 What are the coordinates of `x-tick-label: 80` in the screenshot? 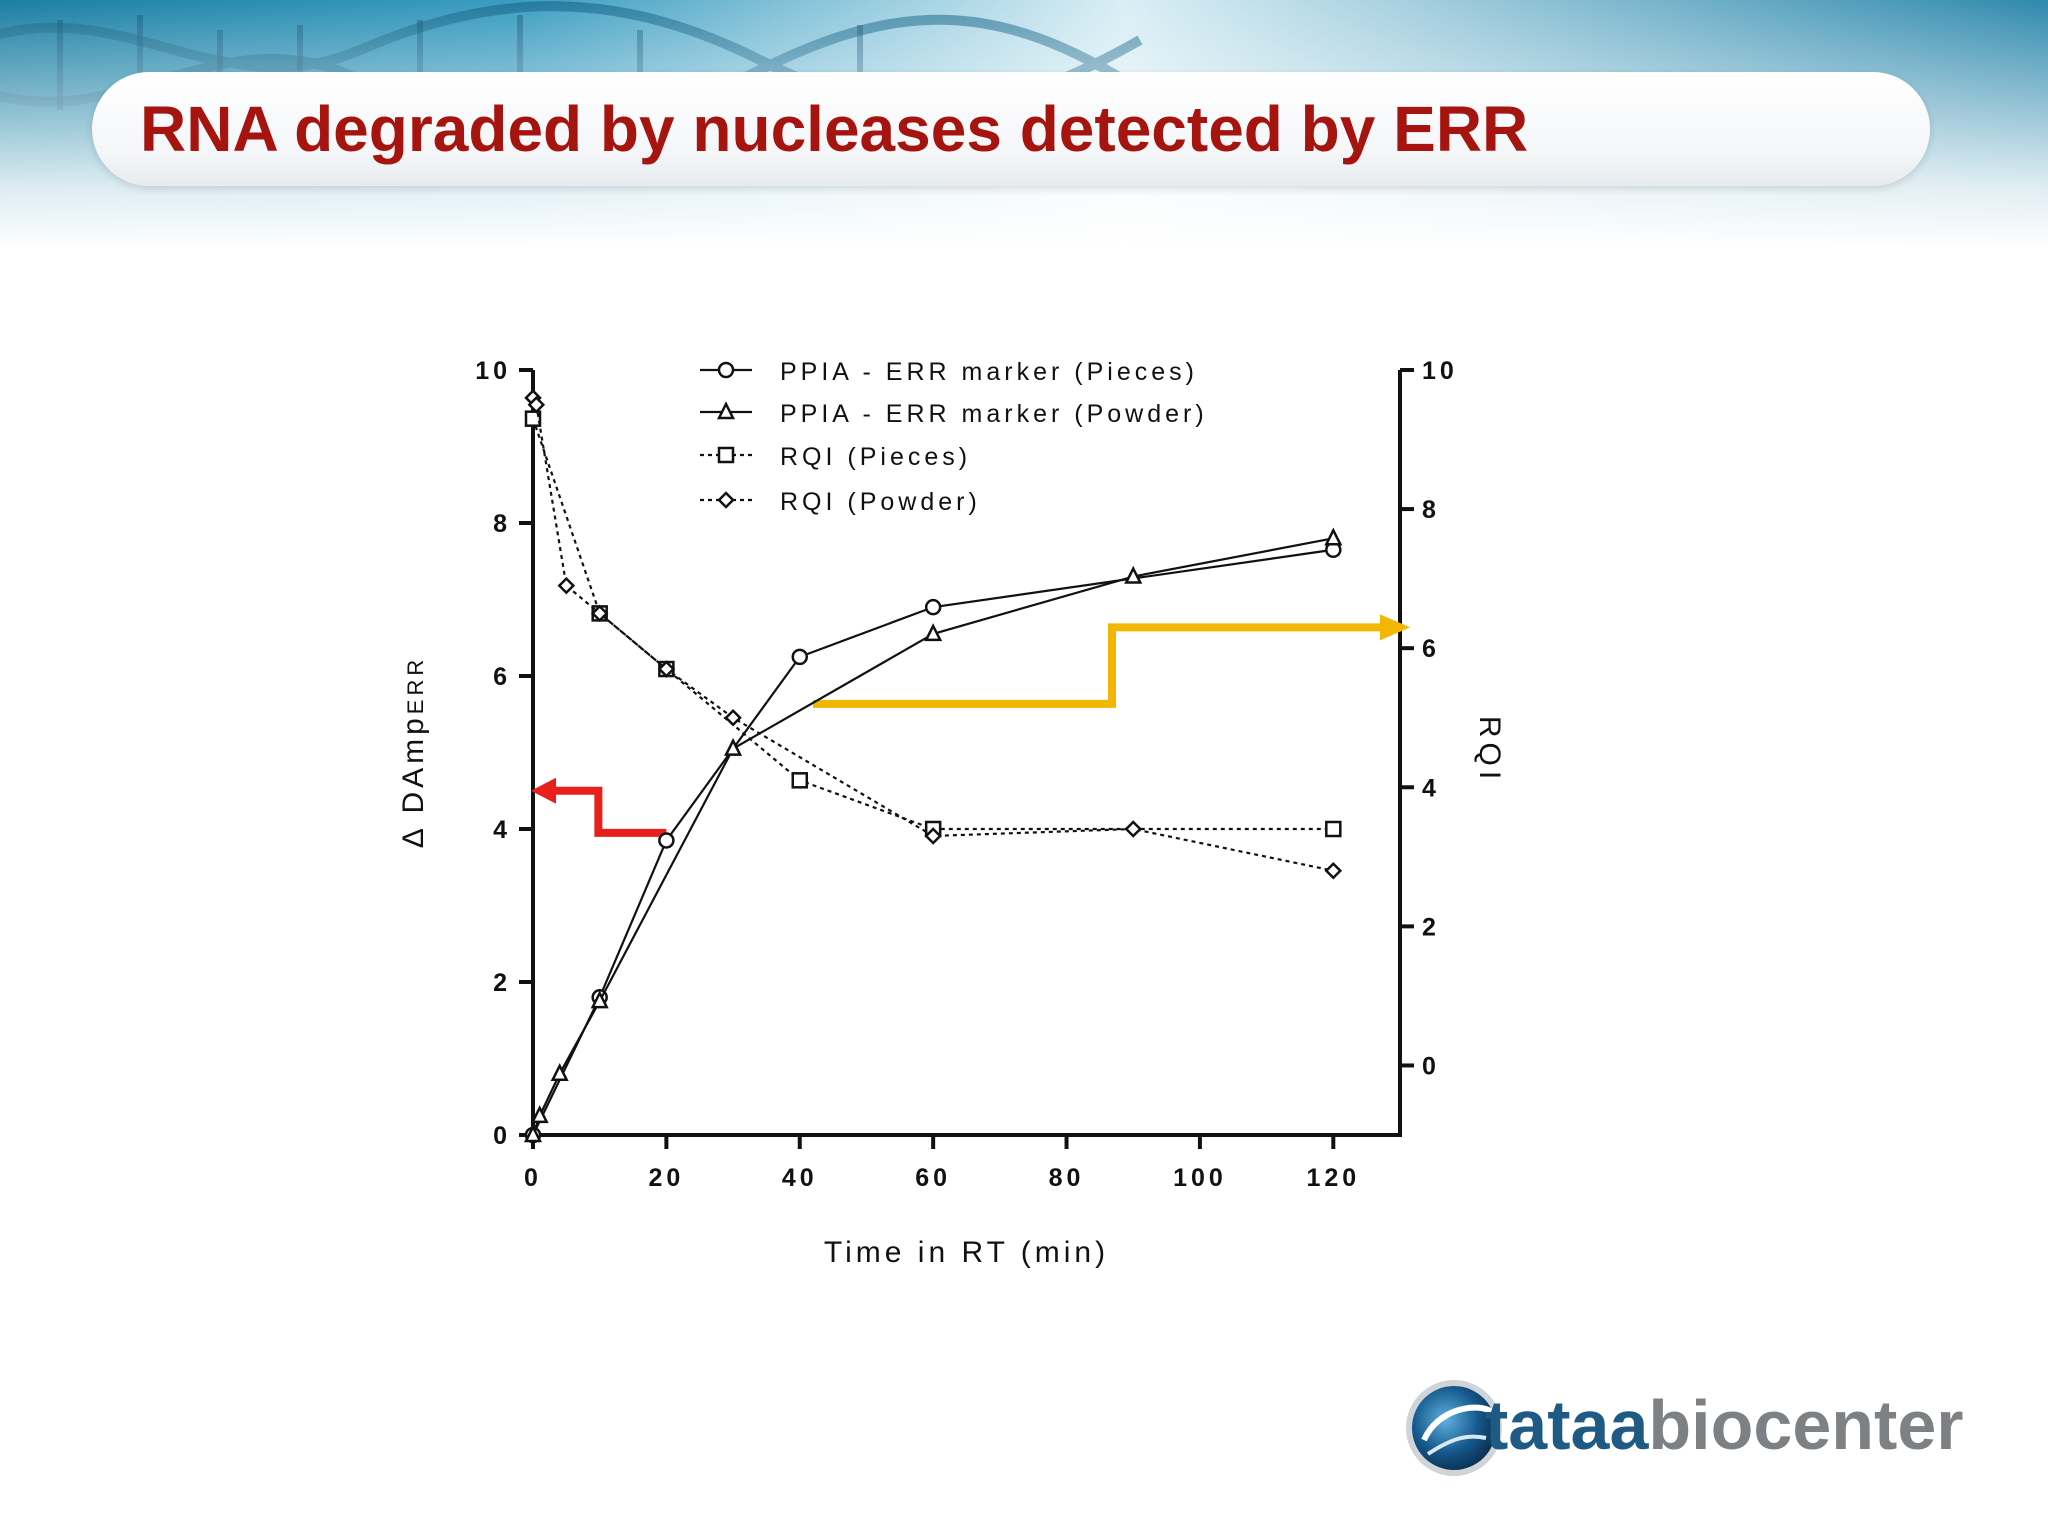 It's located at (1067, 1178).